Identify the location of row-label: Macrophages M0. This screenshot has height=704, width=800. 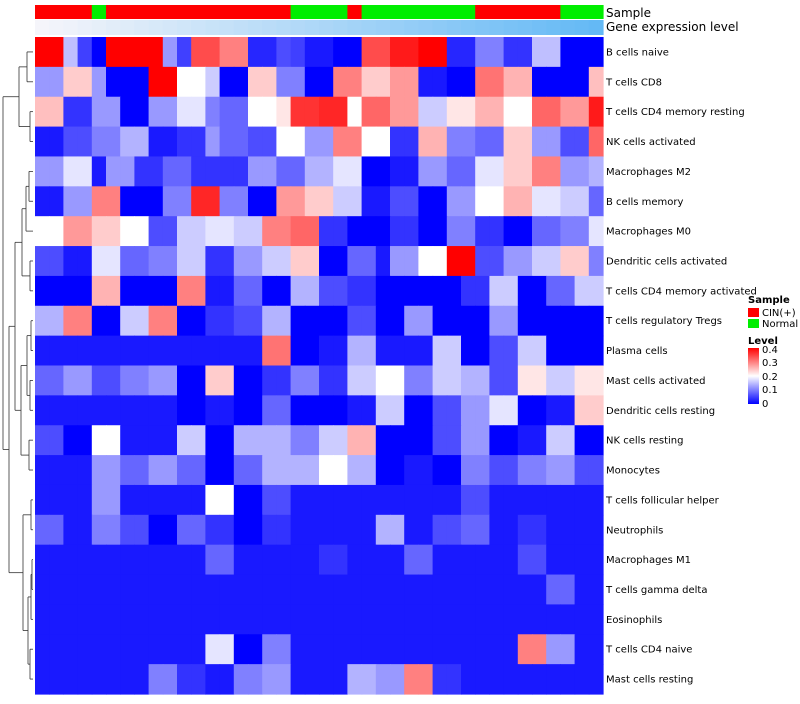
(648, 232).